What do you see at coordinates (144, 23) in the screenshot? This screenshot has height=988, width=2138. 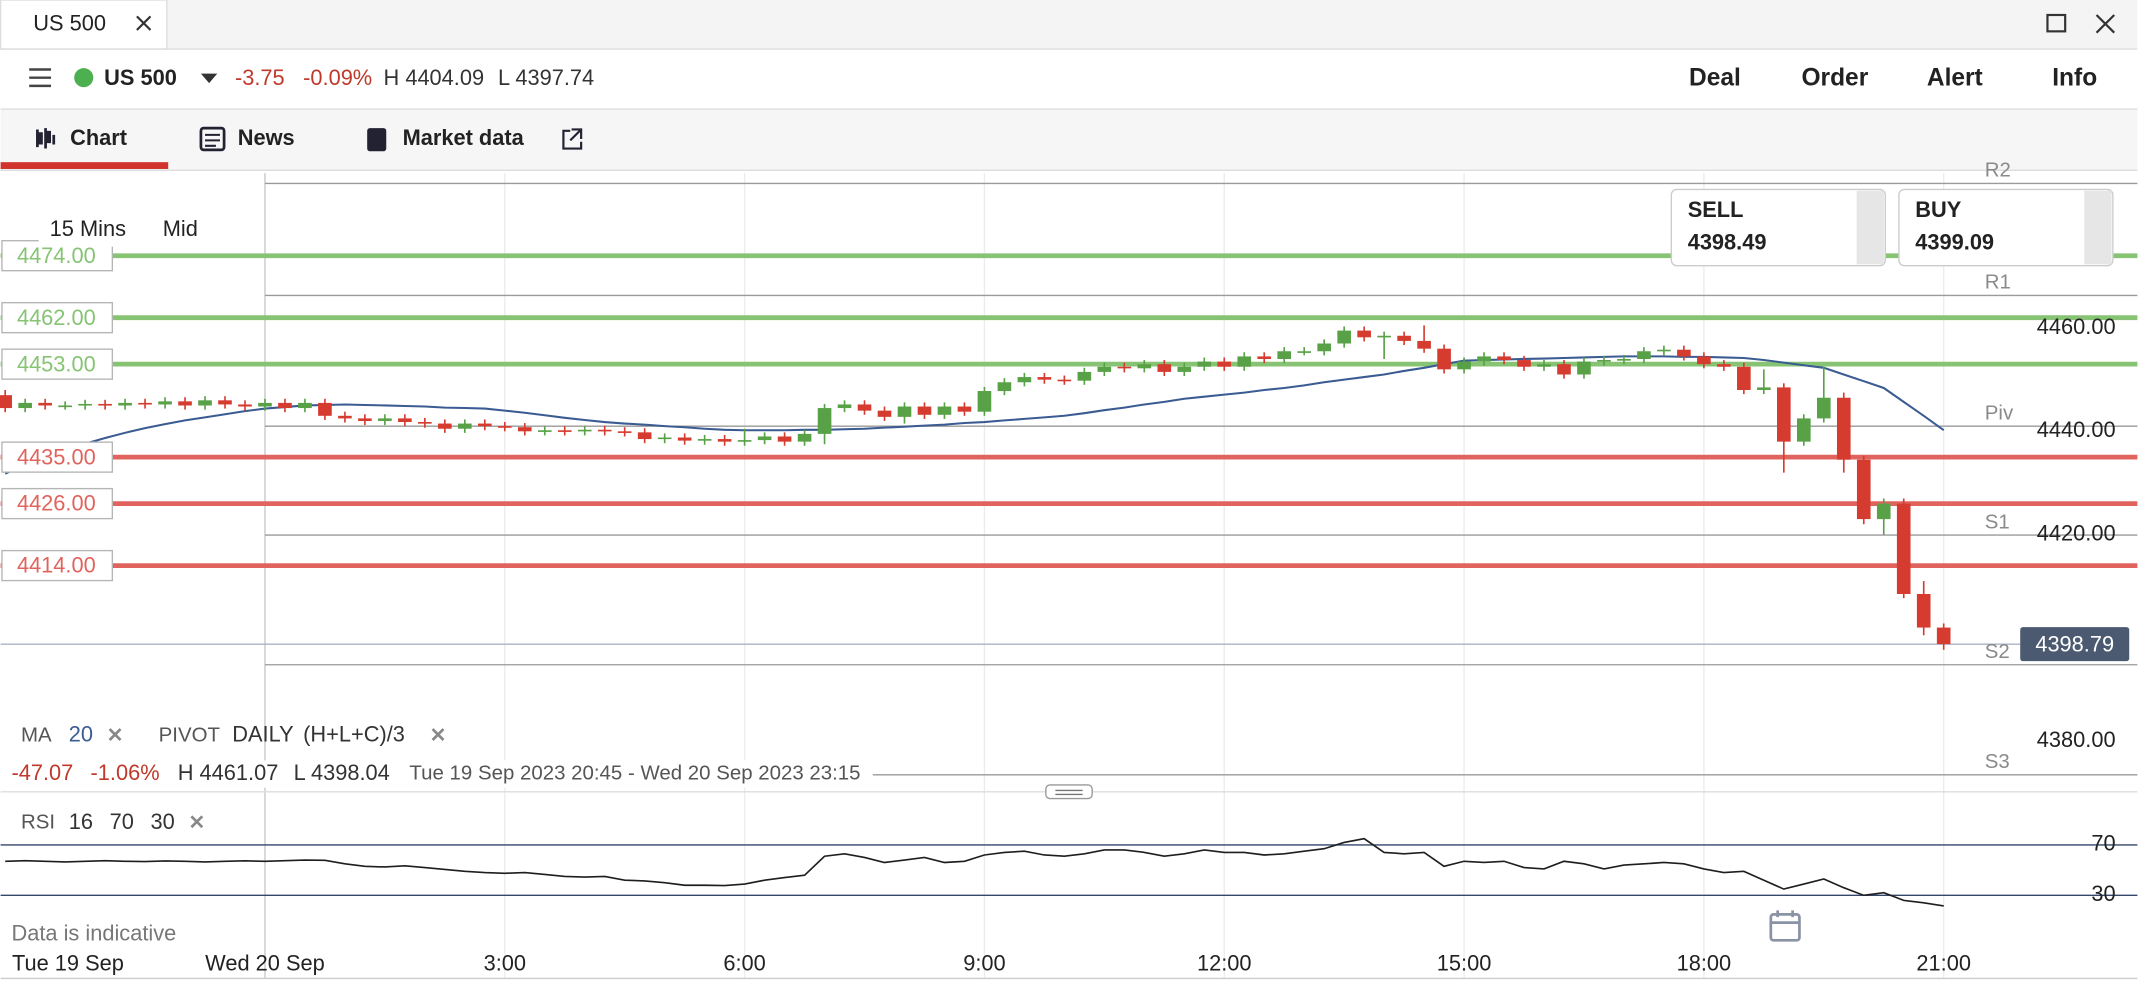 I see `close-tab` at bounding box center [144, 23].